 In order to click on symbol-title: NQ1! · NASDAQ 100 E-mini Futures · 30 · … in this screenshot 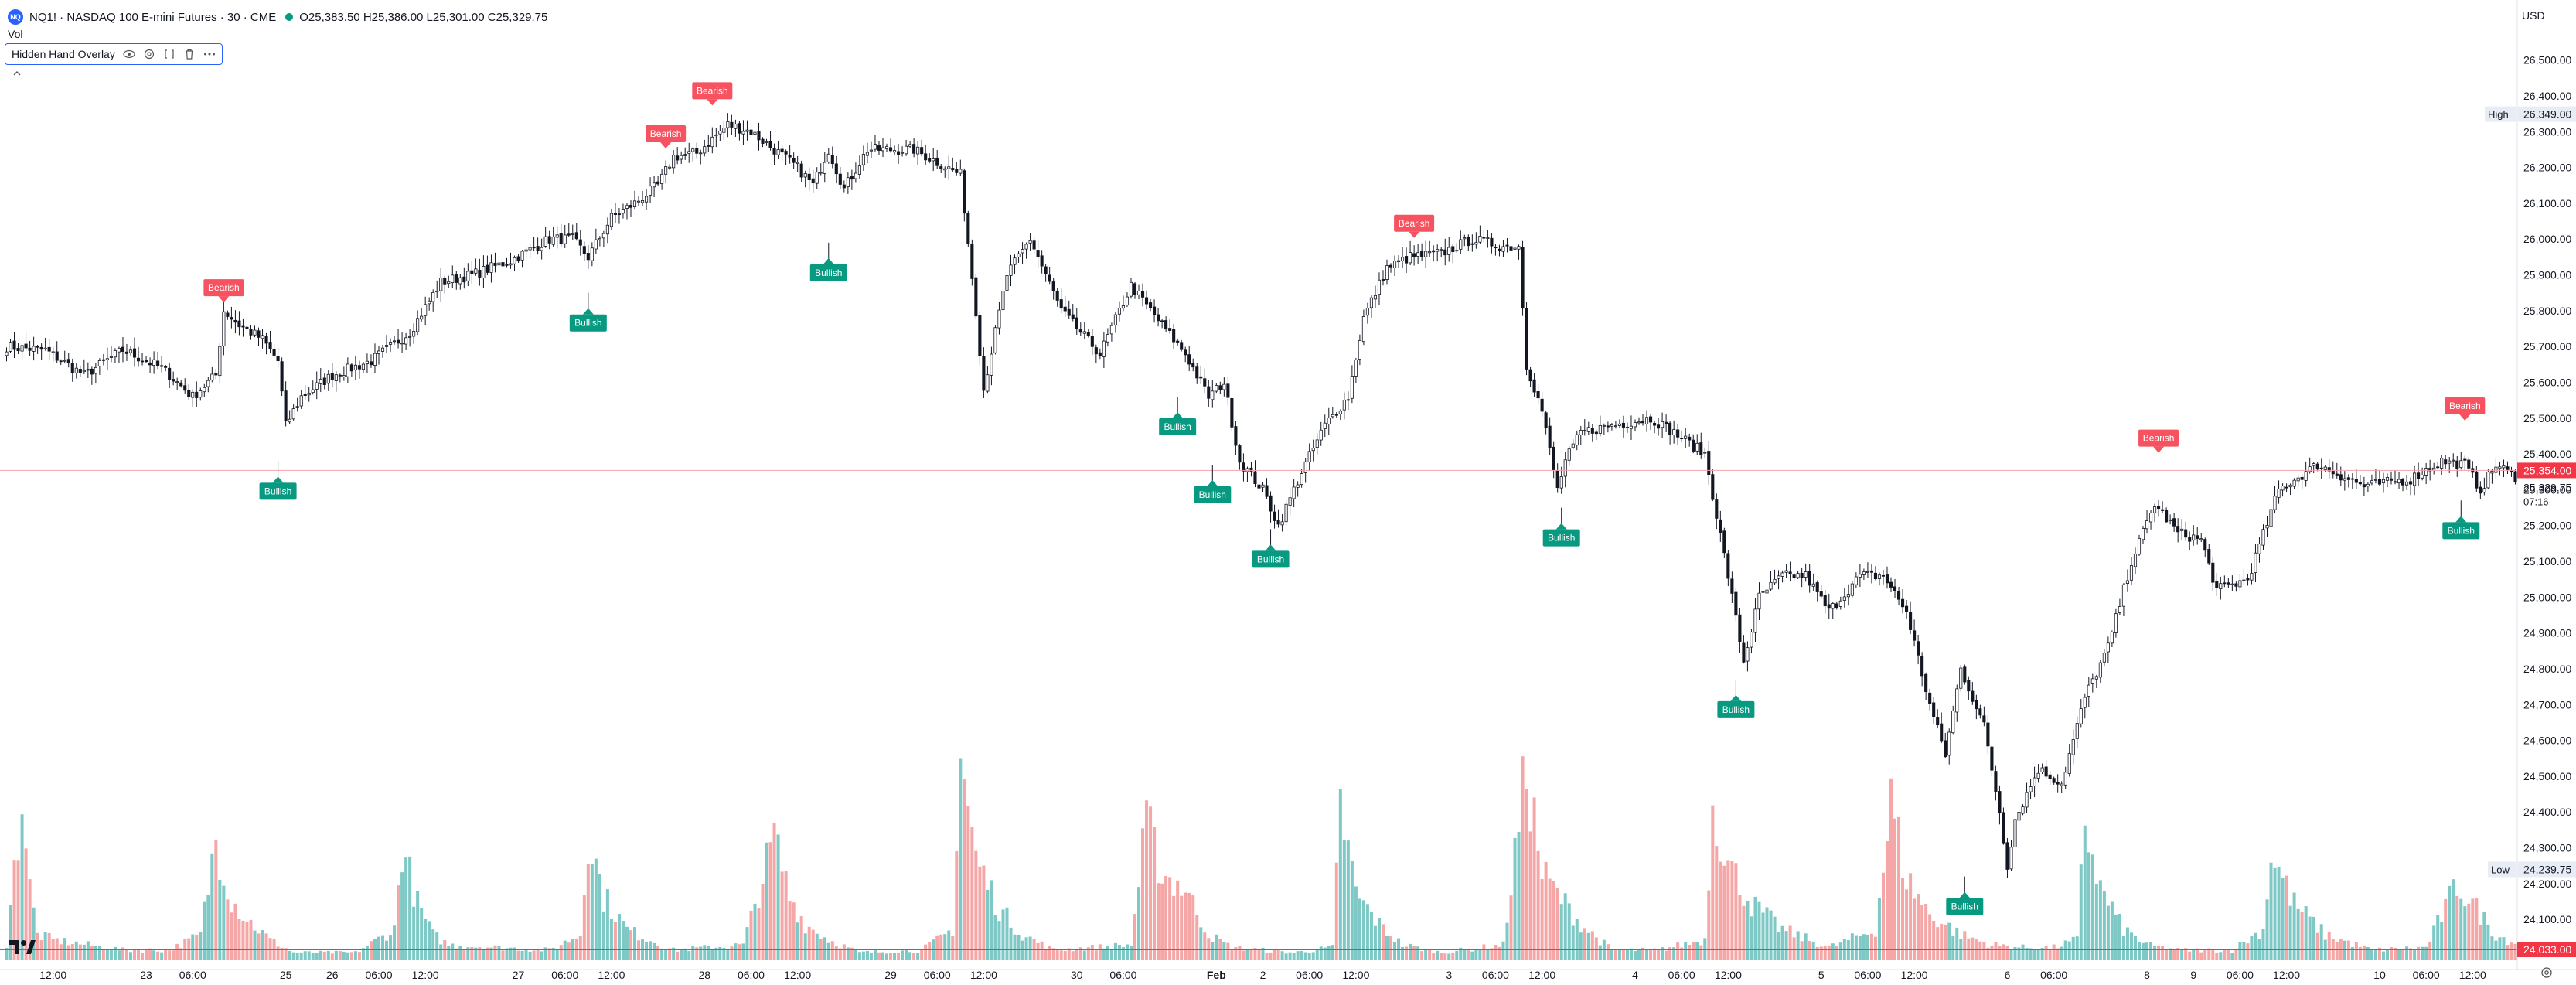, I will do `click(153, 17)`.